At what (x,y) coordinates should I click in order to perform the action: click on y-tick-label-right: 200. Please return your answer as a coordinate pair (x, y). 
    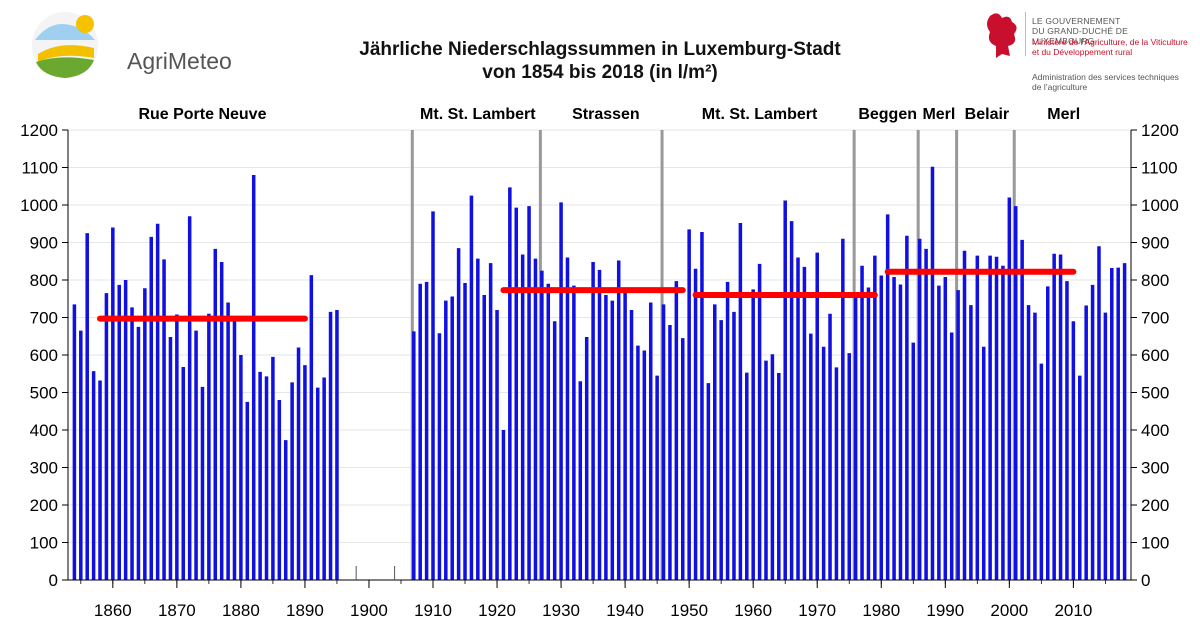
    Looking at the image, I should click on (1155, 505).